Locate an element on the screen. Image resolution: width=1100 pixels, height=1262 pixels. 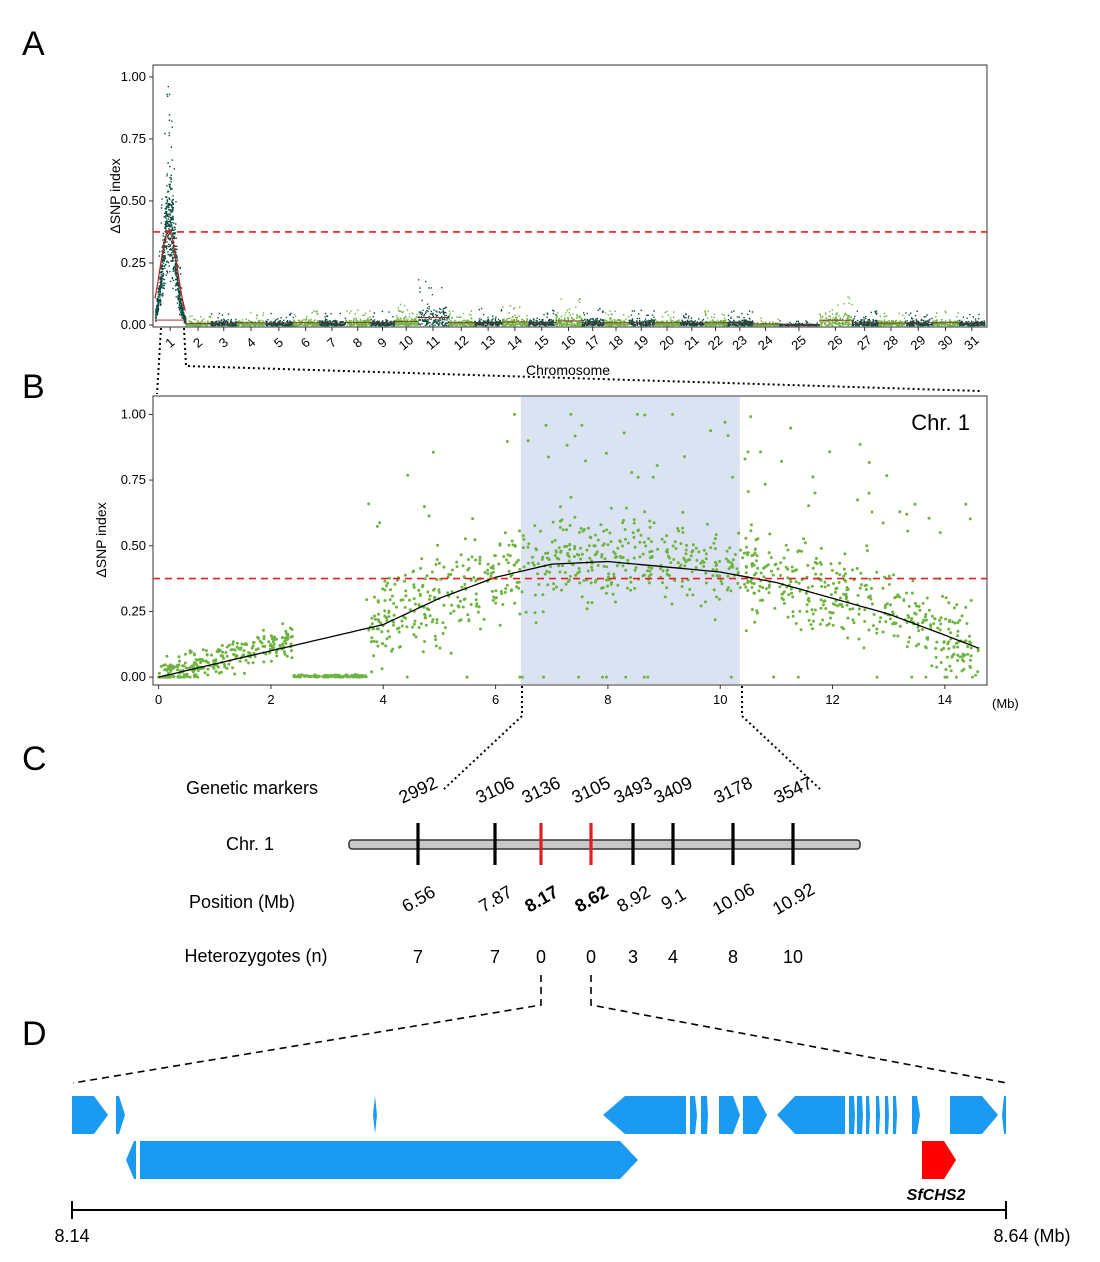
label-position: Position (Mb) is located at coordinates (242, 902).